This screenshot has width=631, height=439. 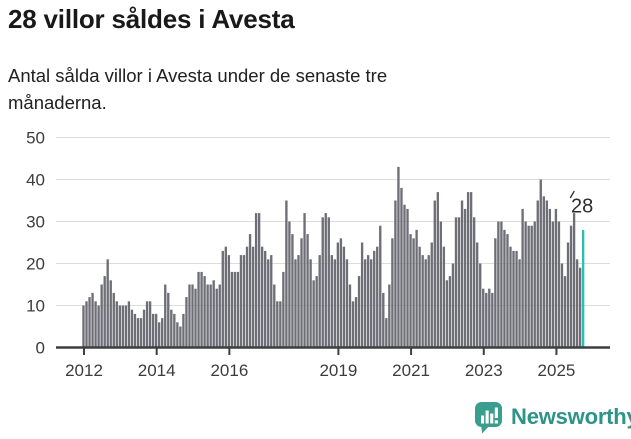 What do you see at coordinates (338, 370) in the screenshot?
I see `x-axis-tick-label: 2019` at bounding box center [338, 370].